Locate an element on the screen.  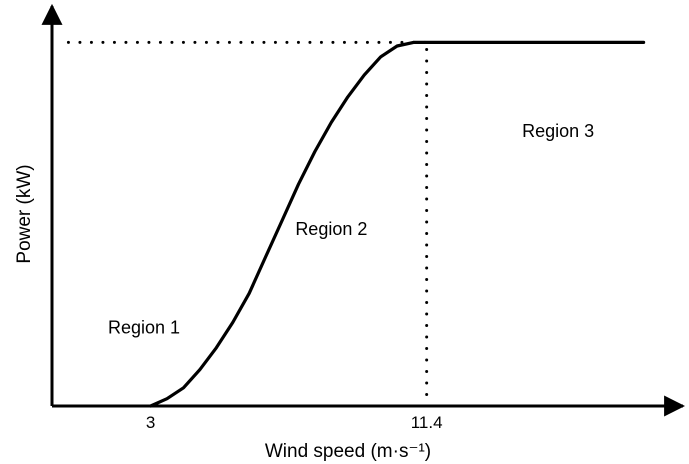
x-tick-label: 3 is located at coordinates (150, 422).